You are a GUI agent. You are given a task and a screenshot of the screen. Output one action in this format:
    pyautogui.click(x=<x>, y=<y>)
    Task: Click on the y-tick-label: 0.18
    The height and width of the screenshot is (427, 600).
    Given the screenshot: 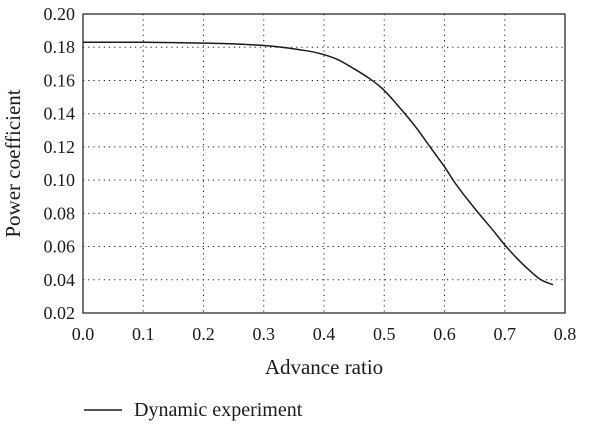 What is the action you would take?
    pyautogui.click(x=60, y=47)
    